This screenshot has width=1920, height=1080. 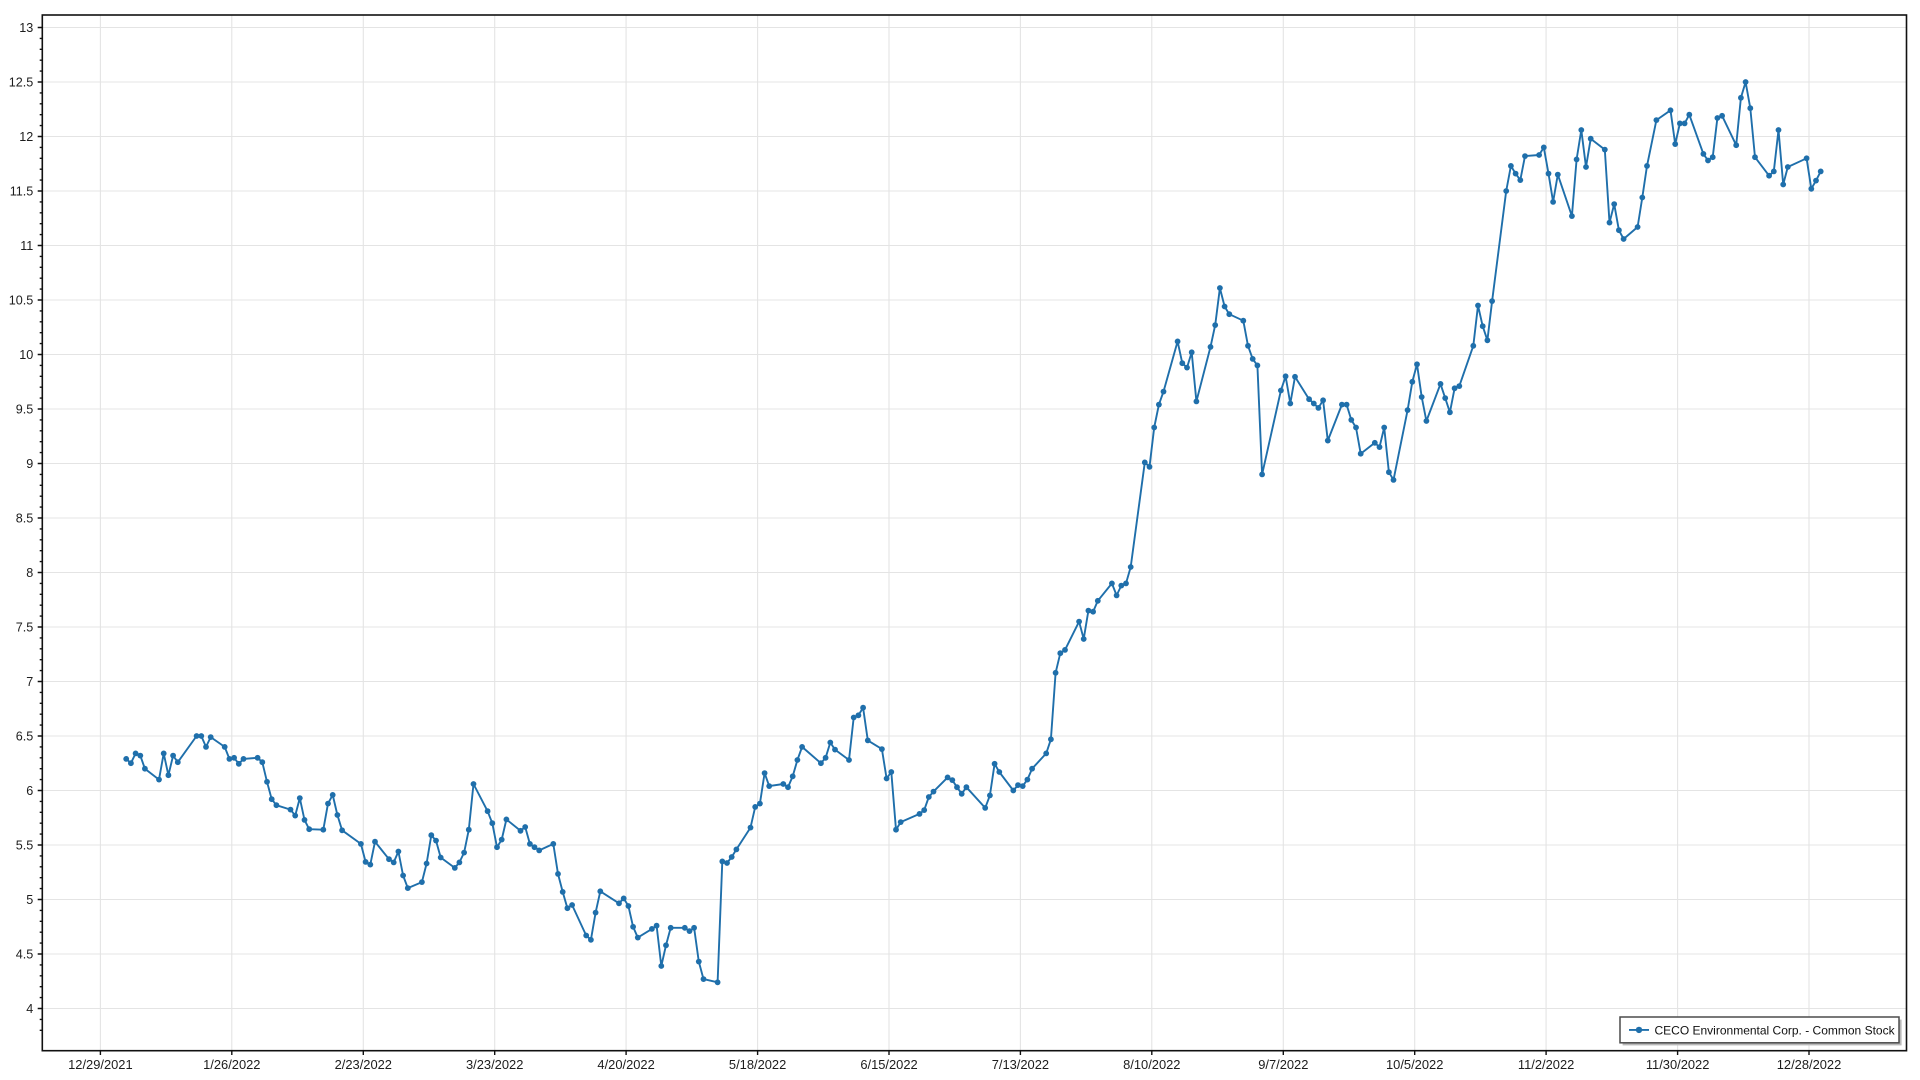 I want to click on svg-text: 4.5, so click(x=25, y=954).